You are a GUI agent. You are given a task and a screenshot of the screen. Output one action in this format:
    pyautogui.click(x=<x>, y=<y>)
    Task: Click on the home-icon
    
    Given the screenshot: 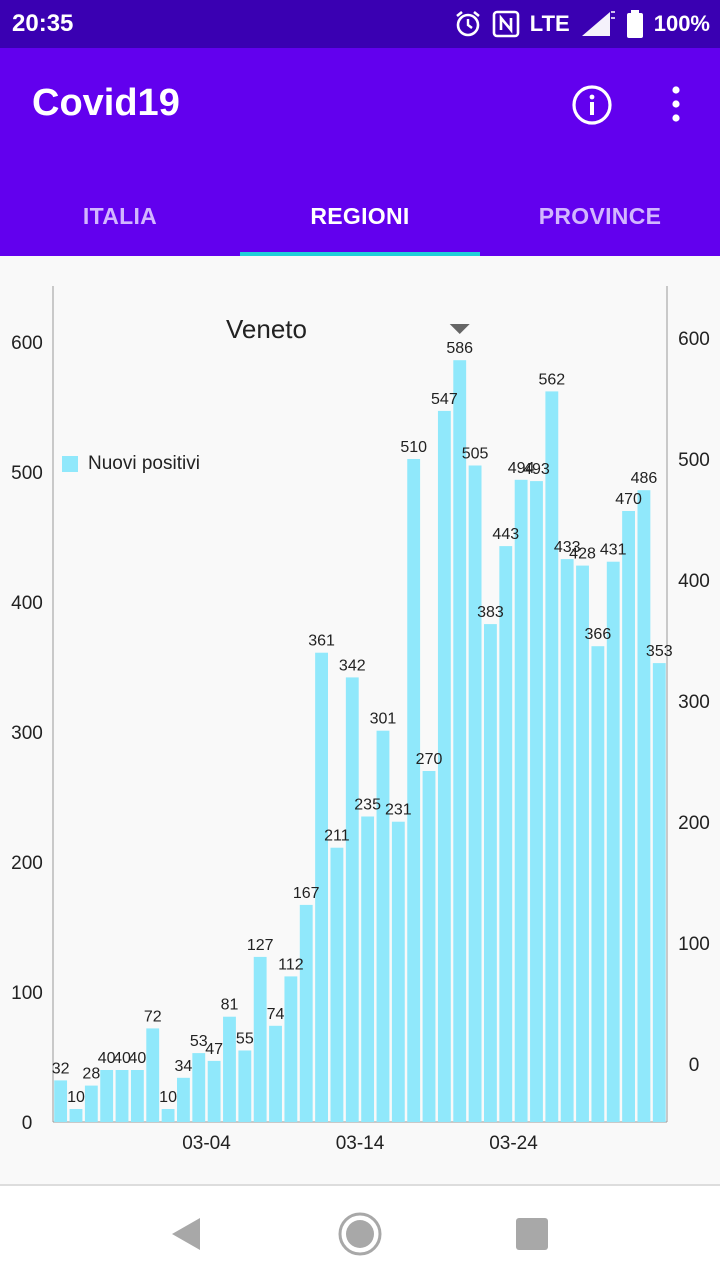 What is the action you would take?
    pyautogui.click(x=360, y=1234)
    